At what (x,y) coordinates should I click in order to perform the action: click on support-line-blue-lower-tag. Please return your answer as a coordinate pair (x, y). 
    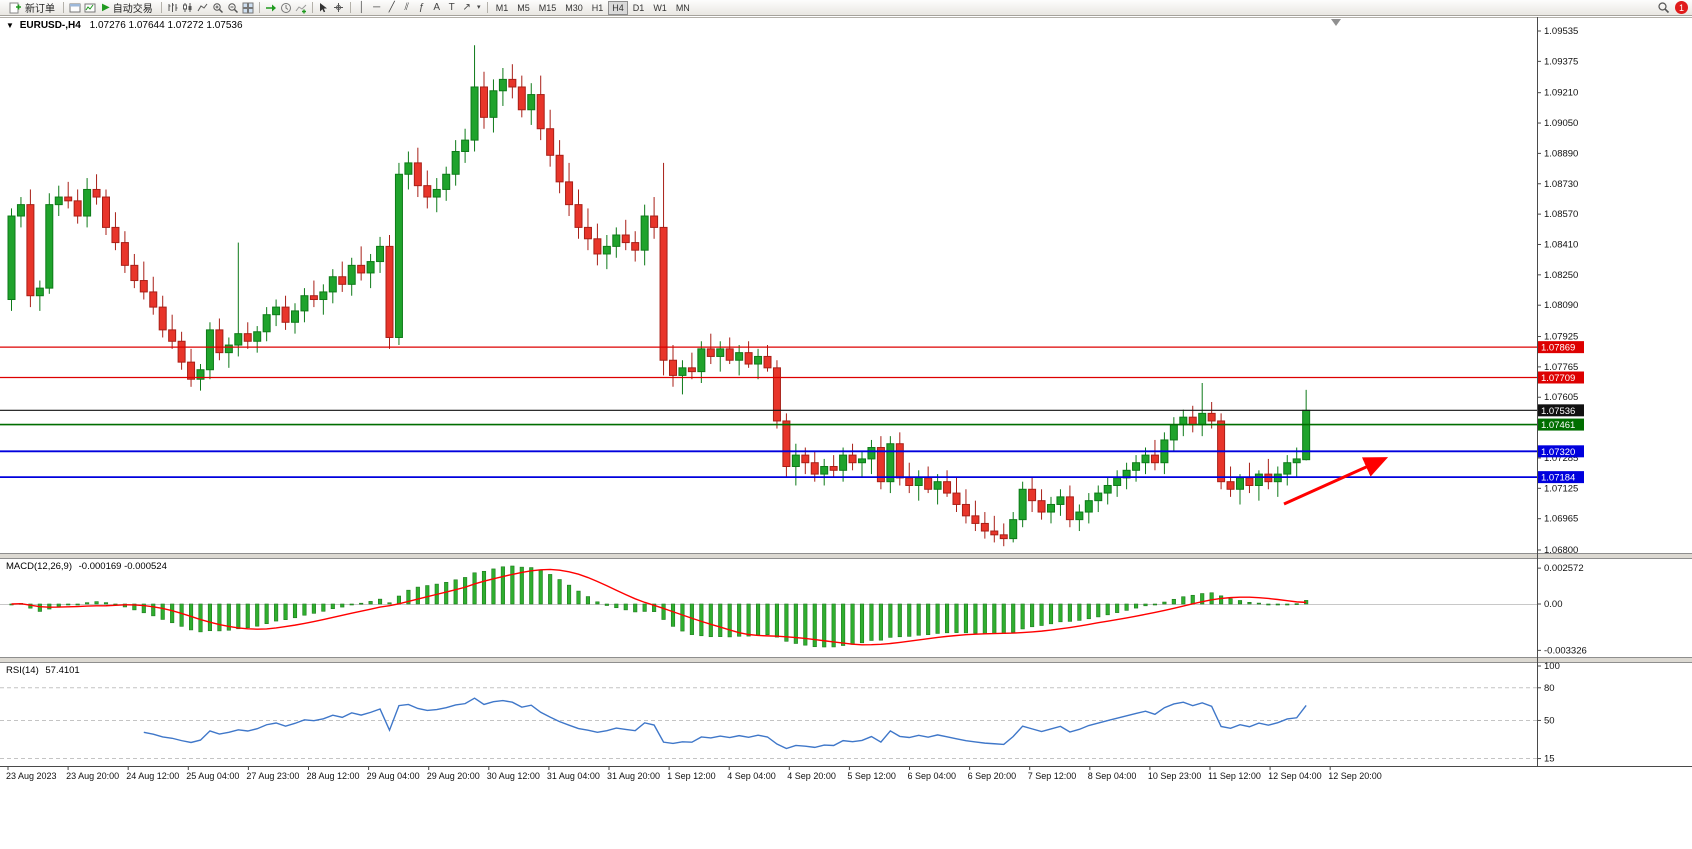
    Looking at the image, I should click on (1561, 477).